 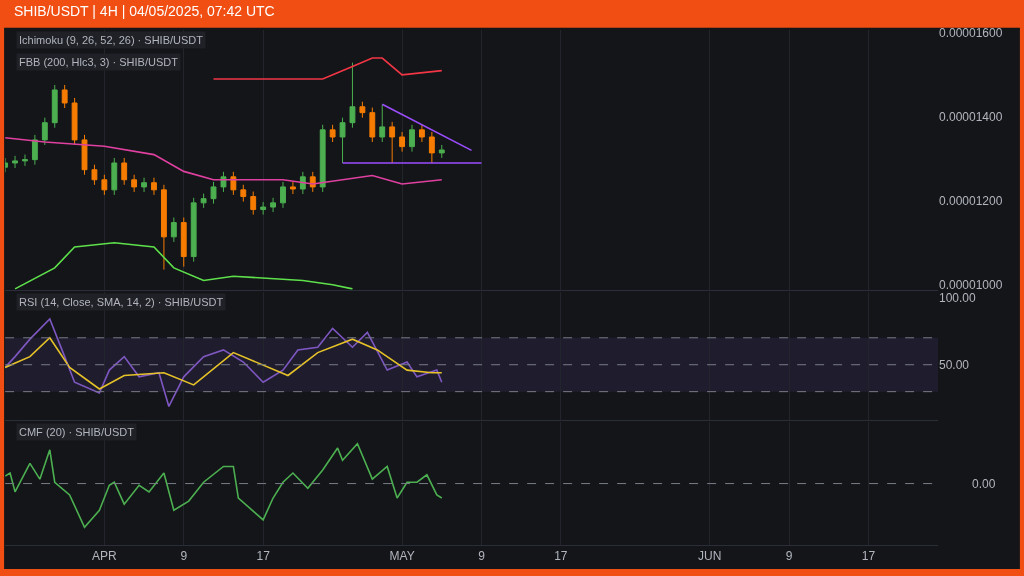 I want to click on x-tick-label: MAY, so click(x=402, y=556).